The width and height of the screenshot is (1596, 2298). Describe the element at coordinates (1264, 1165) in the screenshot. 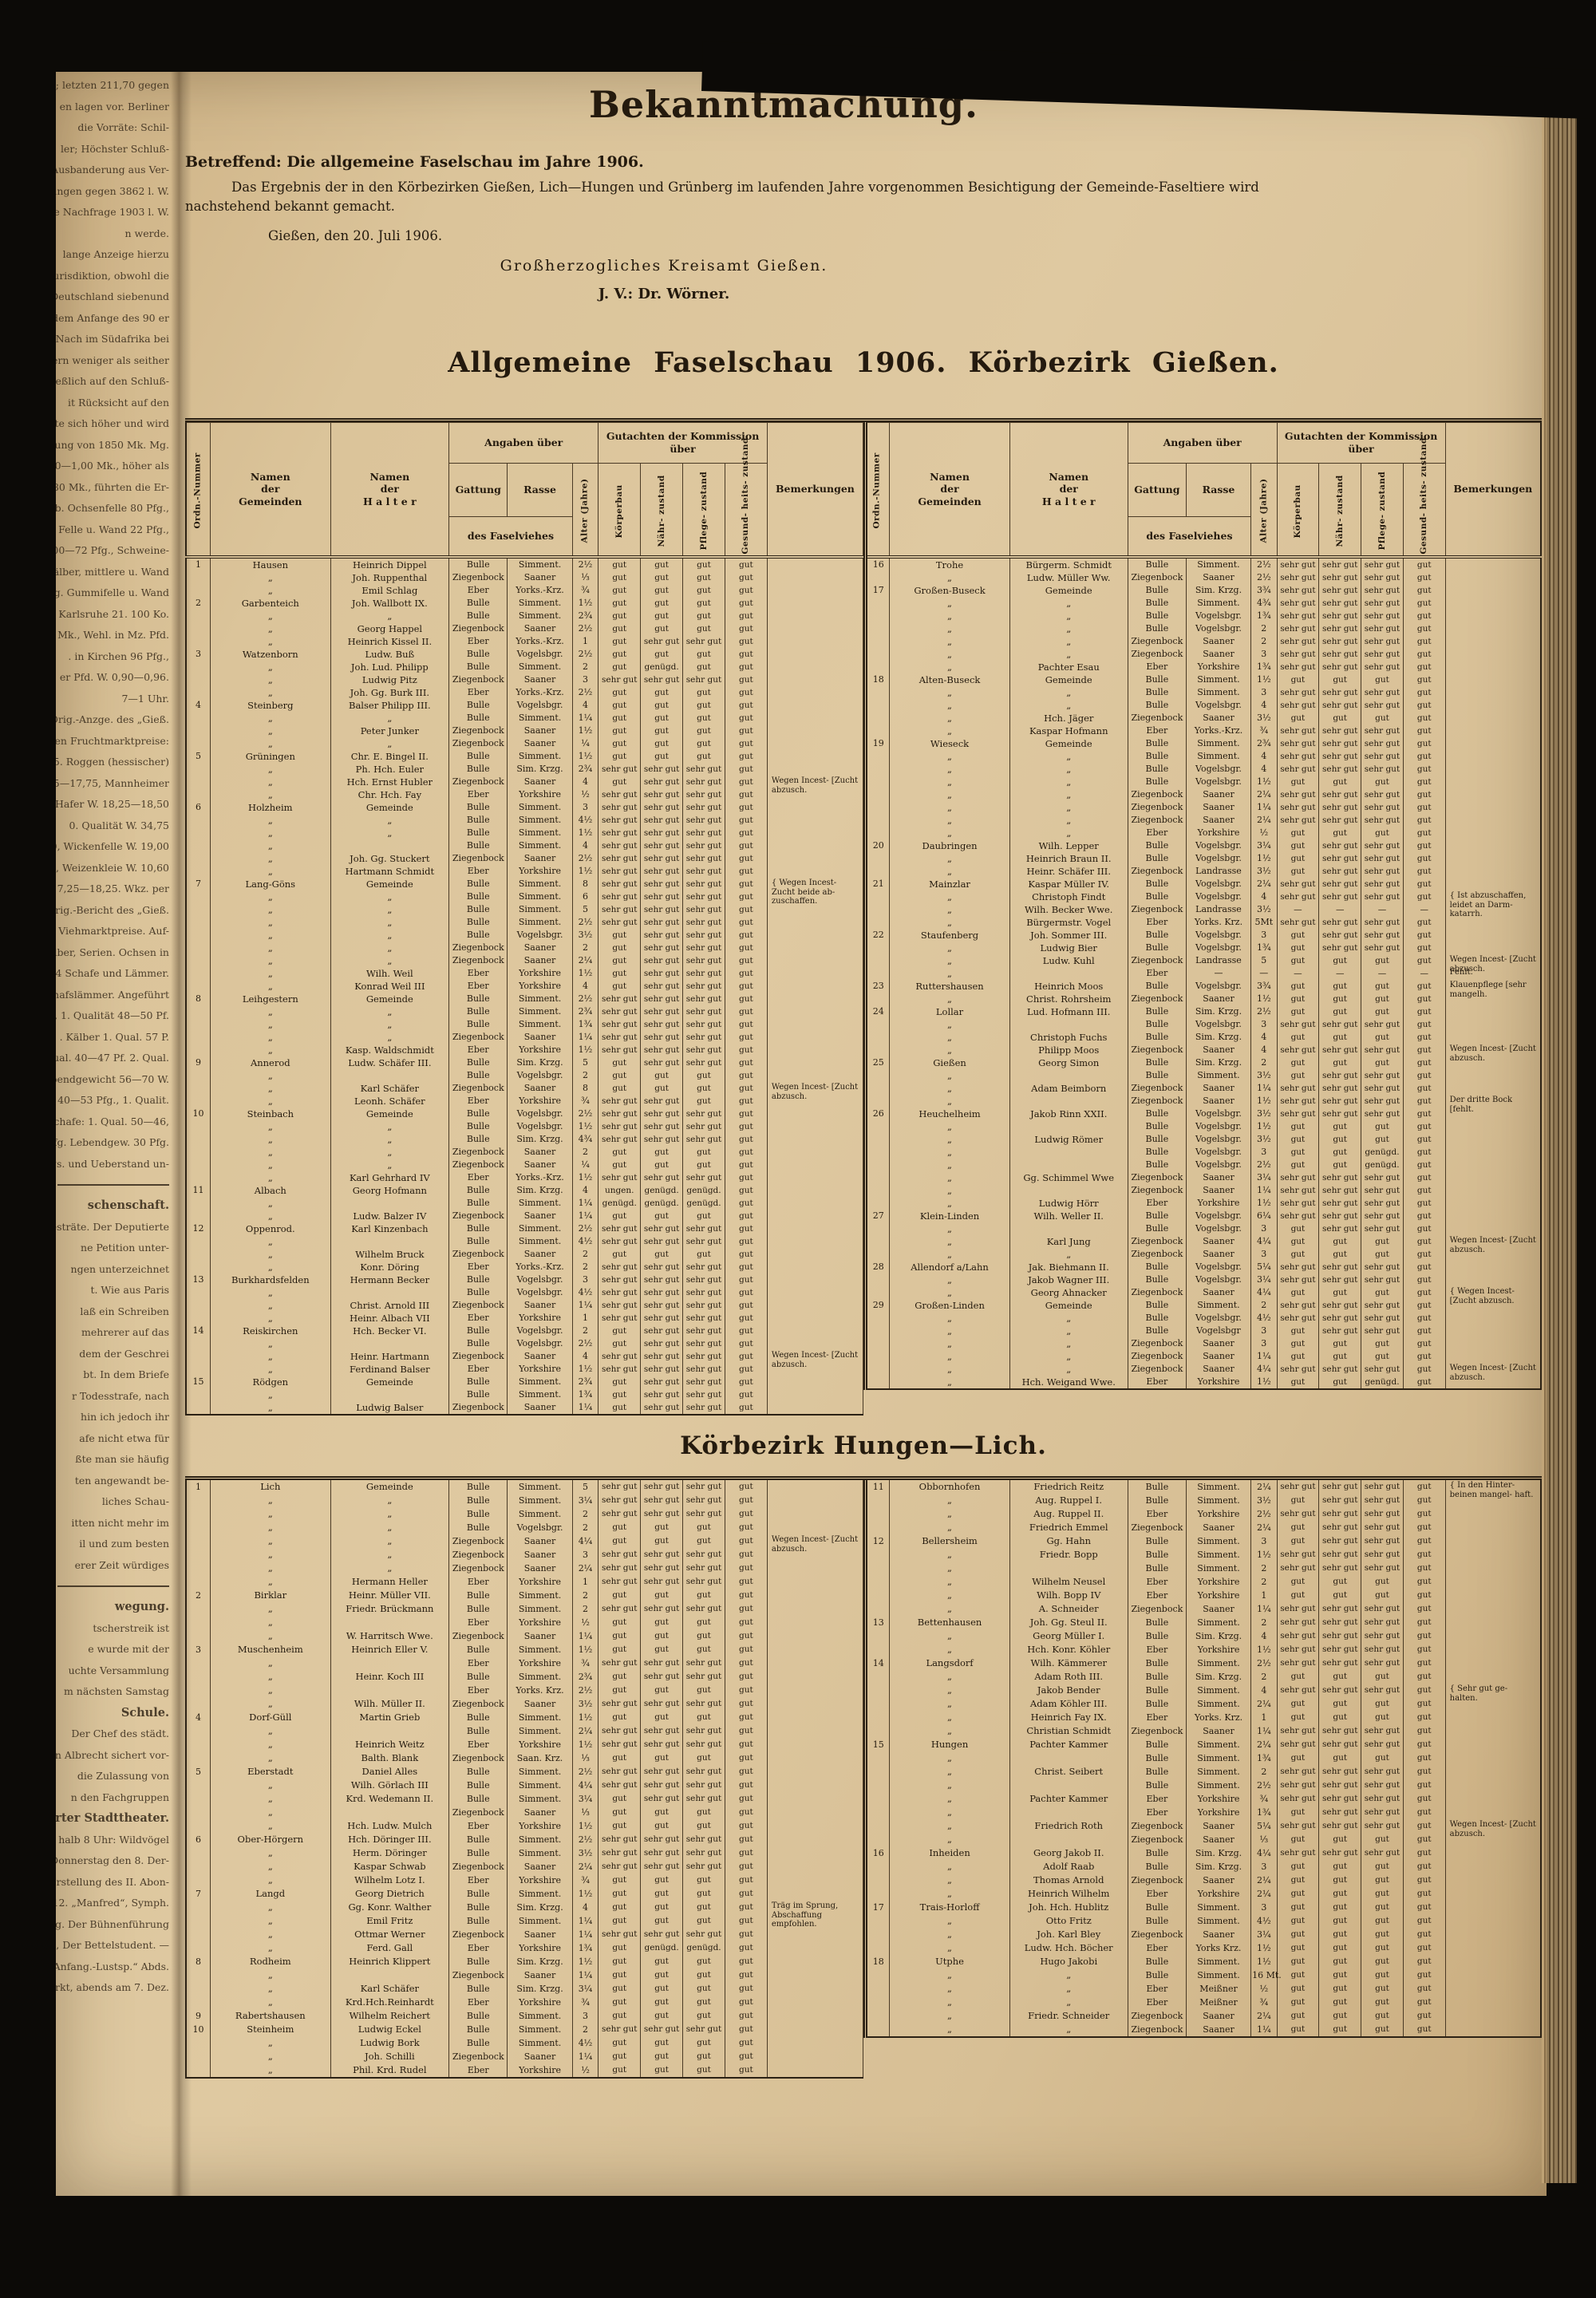

I see `cell-alt: 2½` at that location.